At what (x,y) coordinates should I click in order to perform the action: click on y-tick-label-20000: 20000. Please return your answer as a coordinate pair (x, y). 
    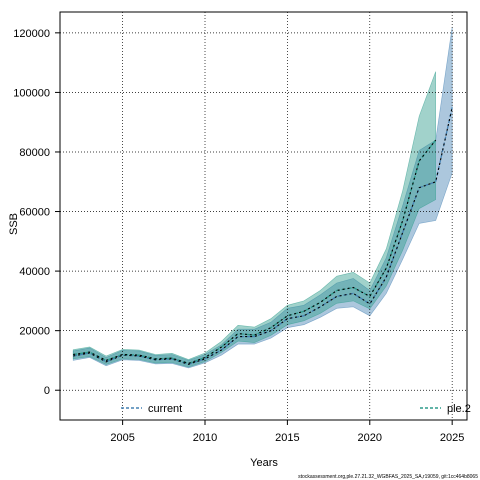
    Looking at the image, I should click on (34, 332).